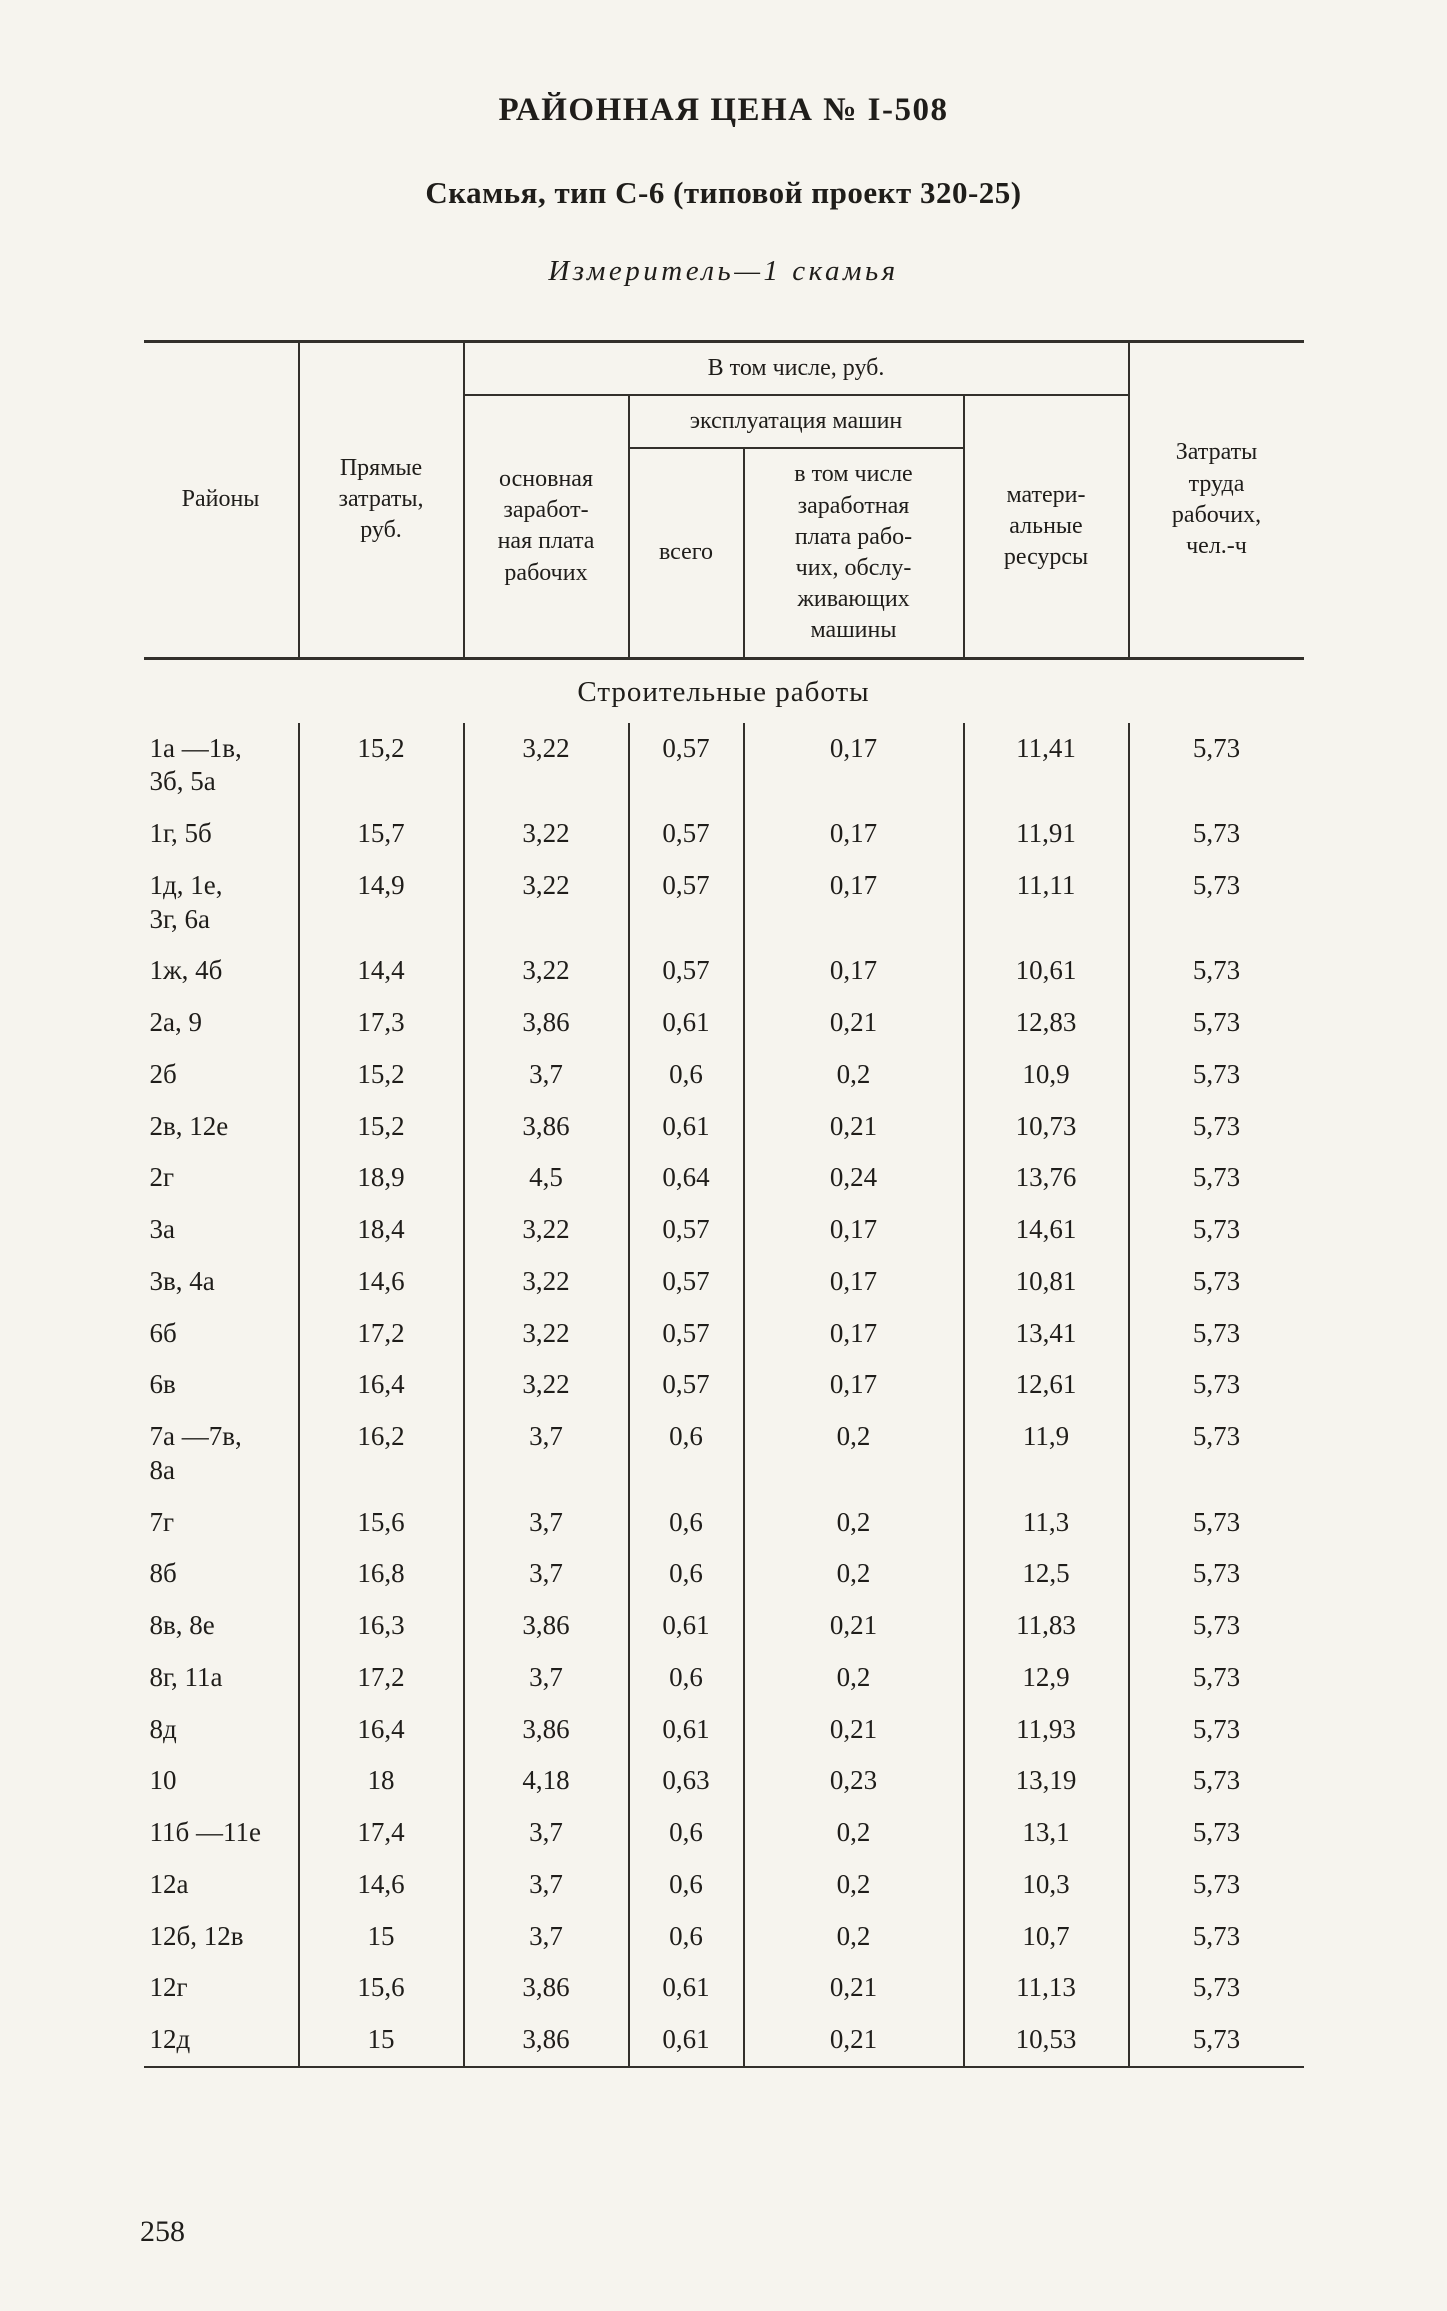 The image size is (1447, 2311). I want to click on value-cell: 13,19, so click(1045, 1781).